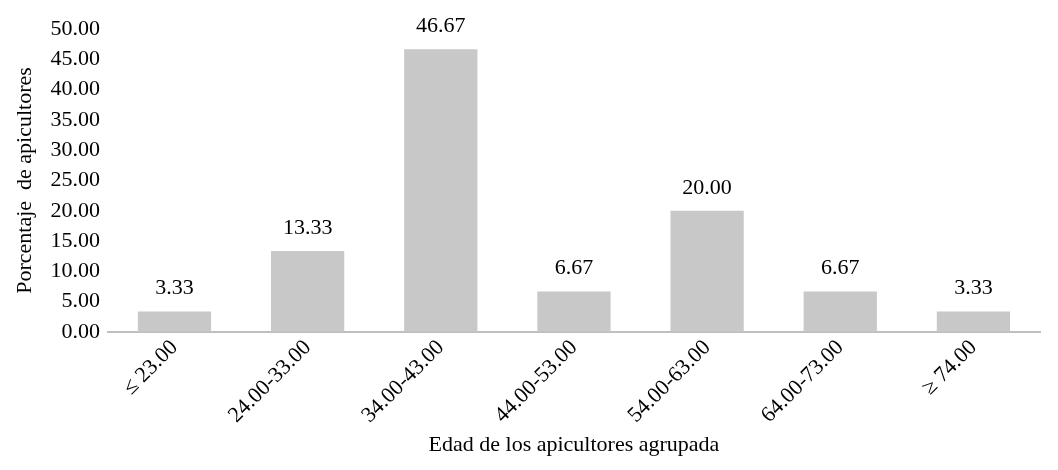  Describe the element at coordinates (307, 226) in the screenshot. I see `data-label: 13.33` at that location.